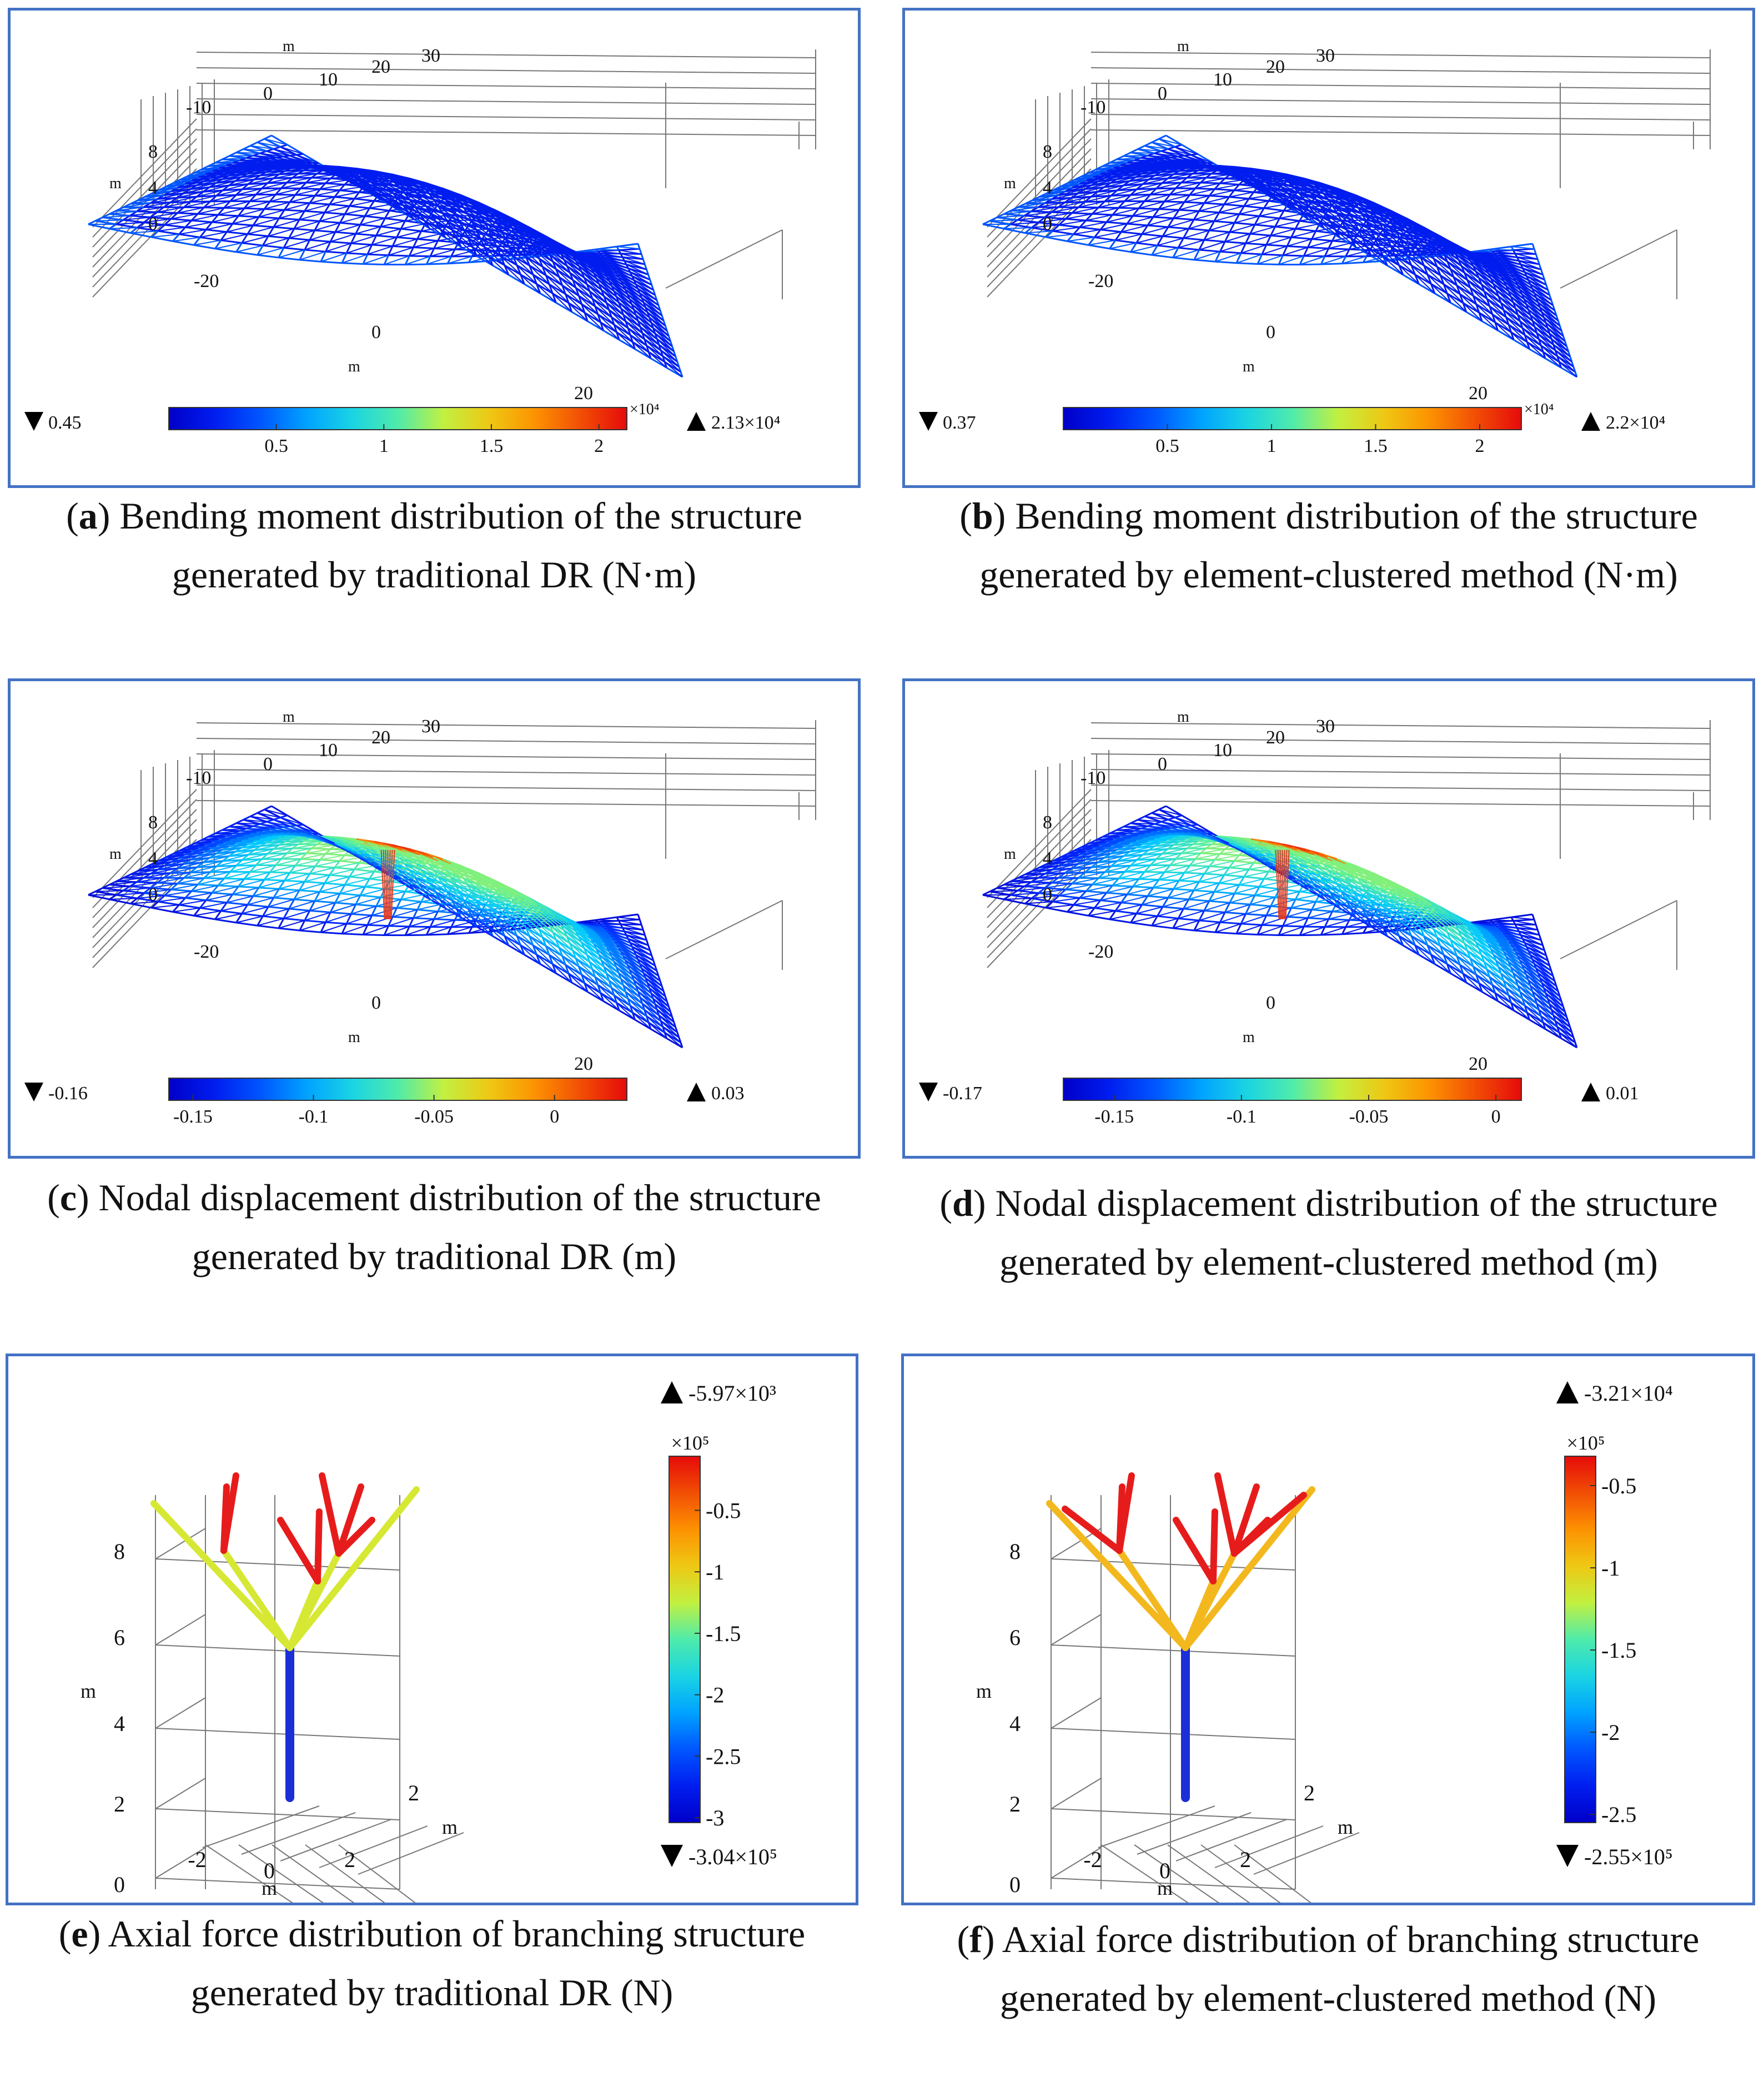  Describe the element at coordinates (1275, 67) in the screenshot. I see `axis-tick-top: 20` at that location.